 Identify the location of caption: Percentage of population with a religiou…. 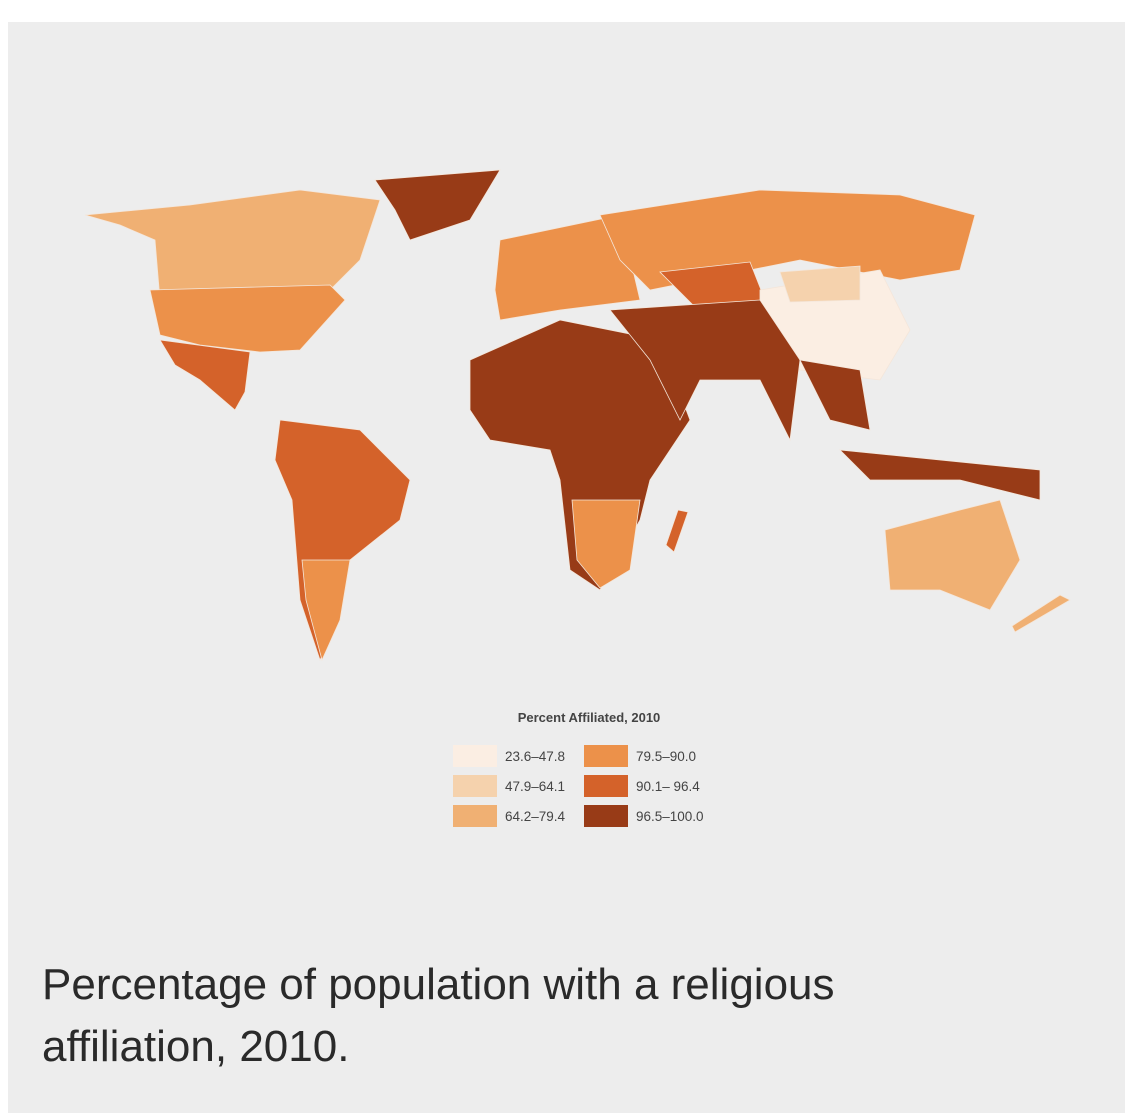
(438, 1015).